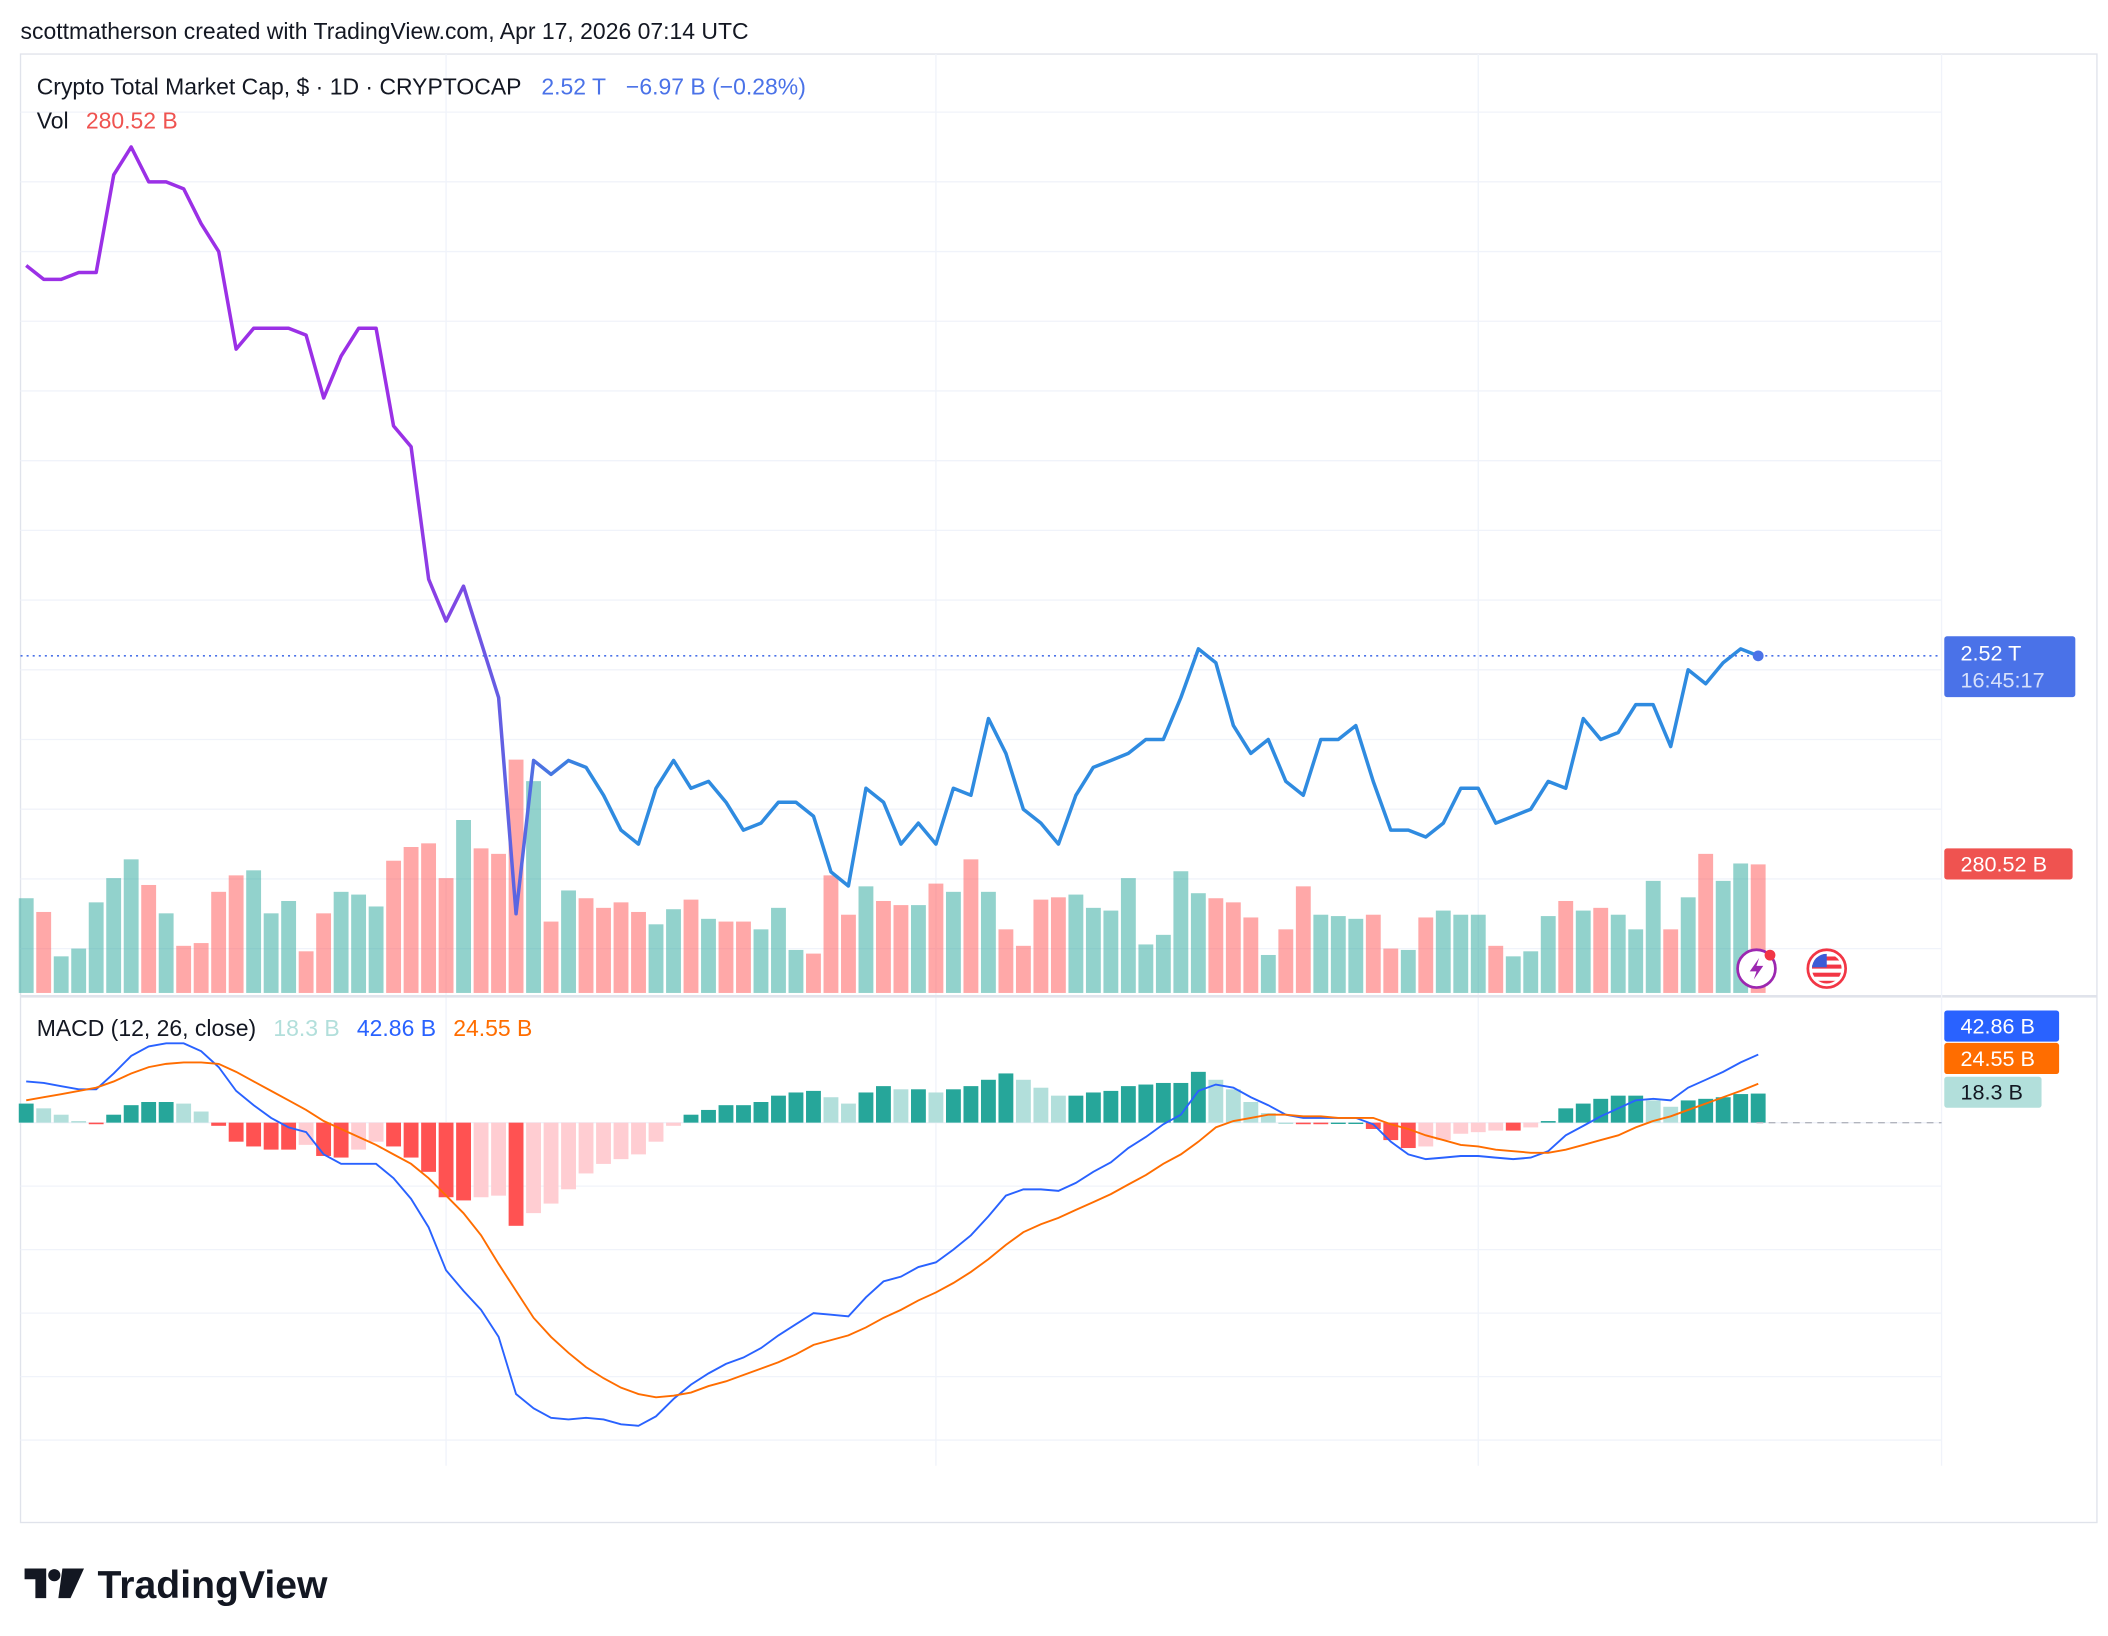  What do you see at coordinates (132, 120) in the screenshot?
I see `volume-value: 280.52 B` at bounding box center [132, 120].